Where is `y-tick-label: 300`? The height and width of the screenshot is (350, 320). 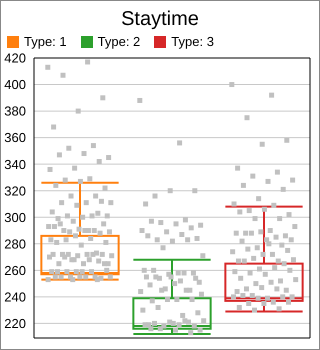
y-tick-label: 300 is located at coordinates (15, 217).